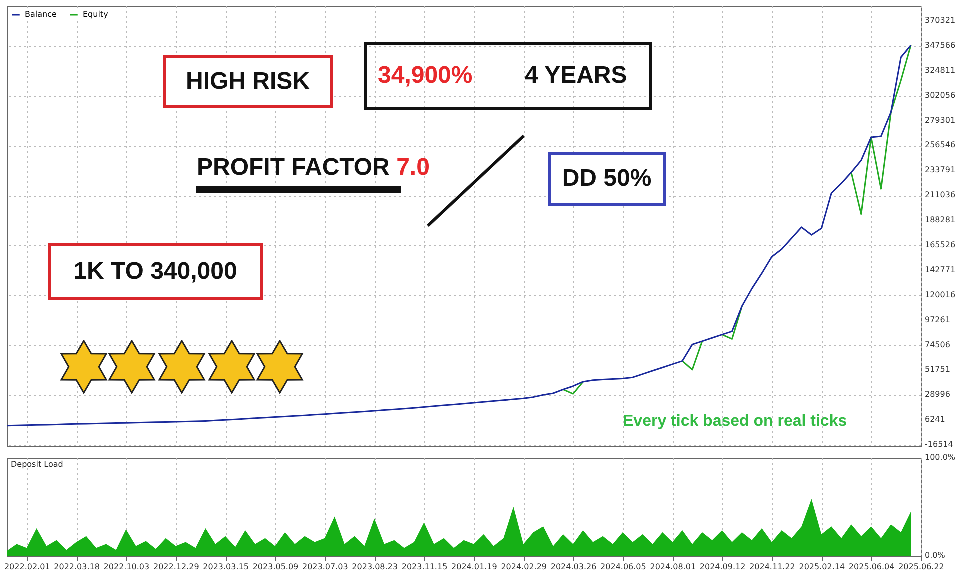  Describe the element at coordinates (723, 567) in the screenshot. I see `x-tick-label: 2024.09.12` at that location.